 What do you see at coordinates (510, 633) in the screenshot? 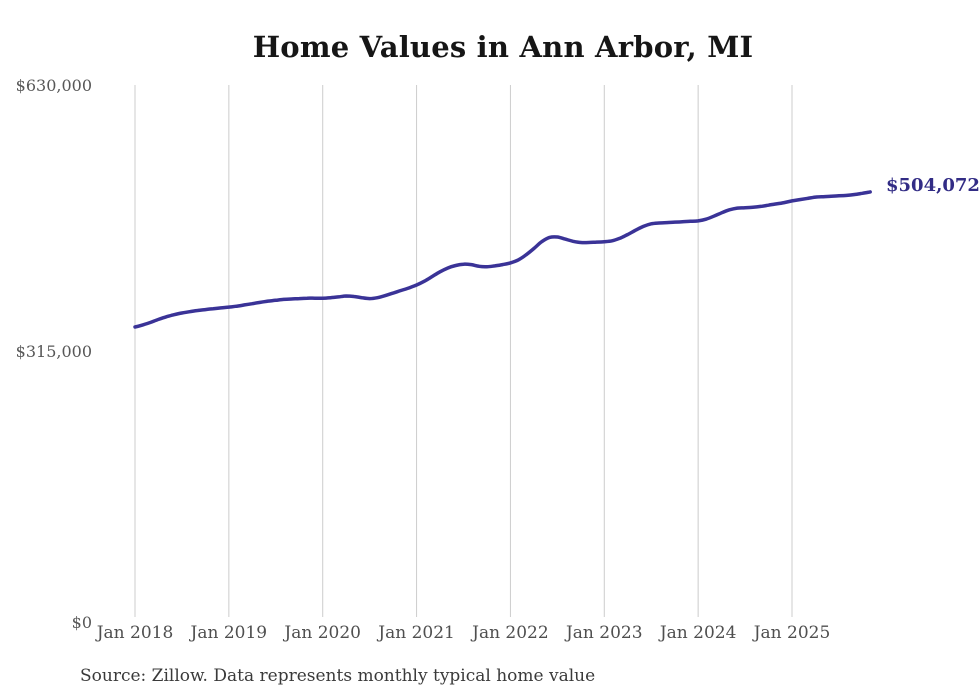
I see `x-axis-tick-jan-2022: Jan 2022` at bounding box center [510, 633].